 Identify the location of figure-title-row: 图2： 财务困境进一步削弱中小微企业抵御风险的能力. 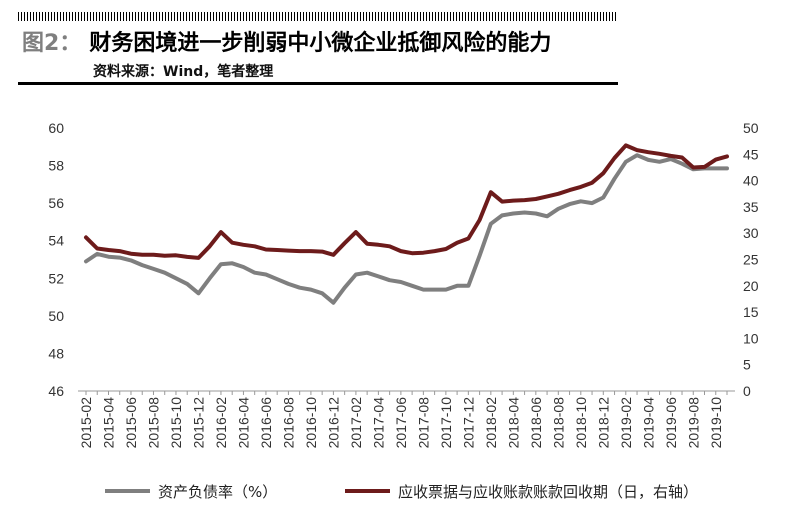
(286, 41).